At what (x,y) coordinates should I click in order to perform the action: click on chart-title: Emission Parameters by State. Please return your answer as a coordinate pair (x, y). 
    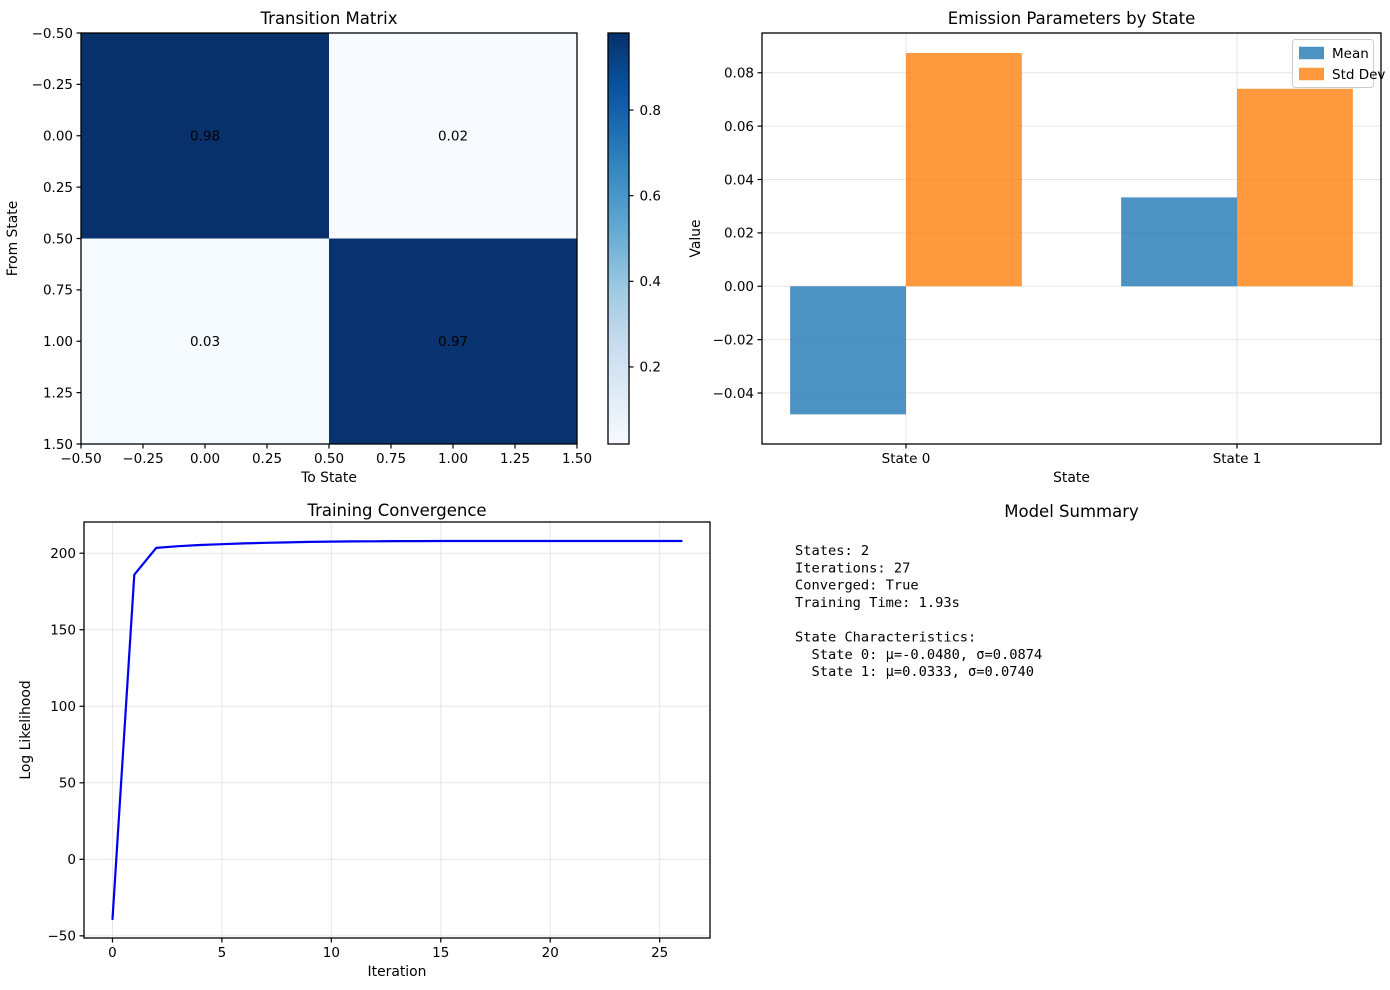
    Looking at the image, I should click on (1072, 18).